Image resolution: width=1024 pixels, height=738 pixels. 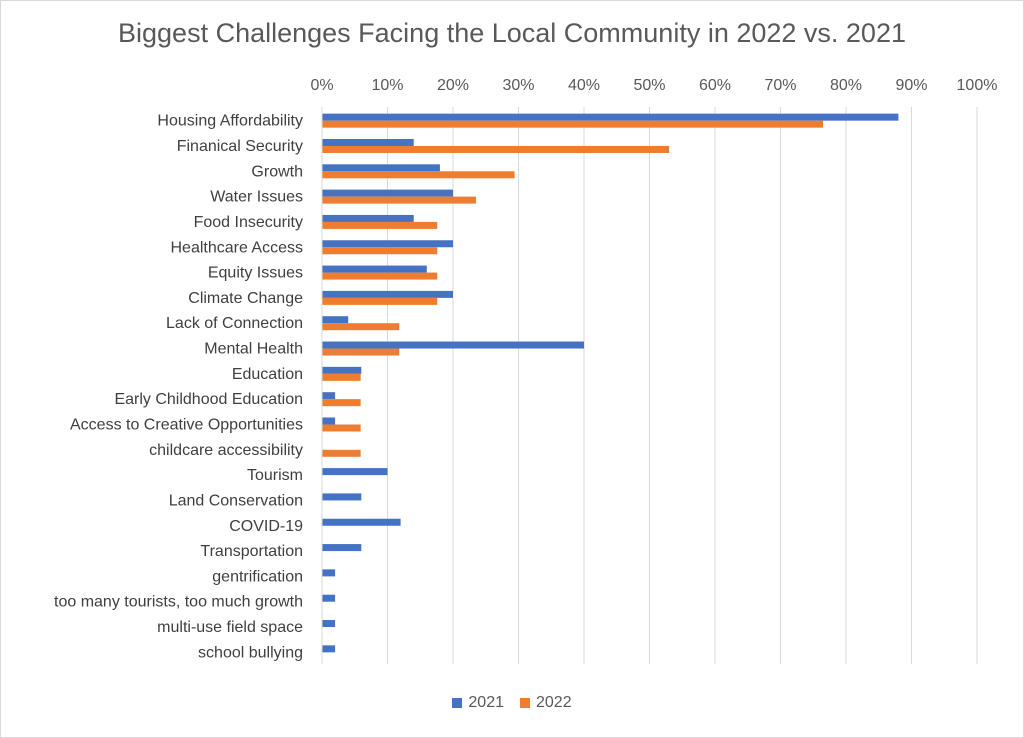 I want to click on legend-label-2022: 2022, so click(x=554, y=702).